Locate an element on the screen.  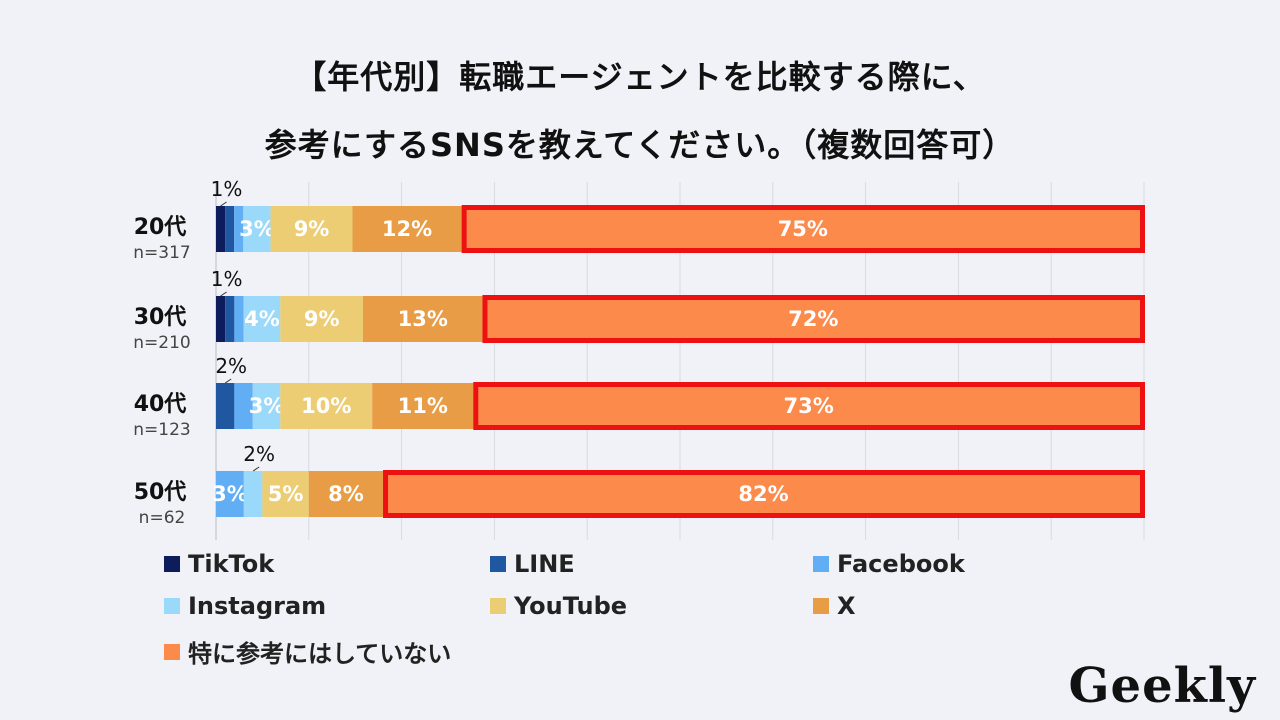
data-label: 73% is located at coordinates (809, 406).